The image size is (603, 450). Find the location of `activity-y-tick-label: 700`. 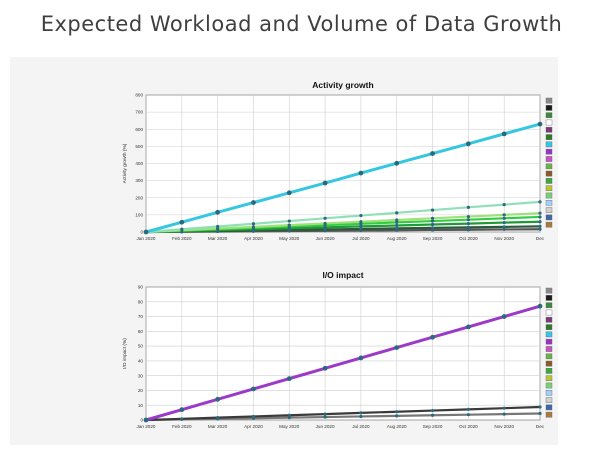

activity-y-tick-label: 700 is located at coordinates (139, 112).